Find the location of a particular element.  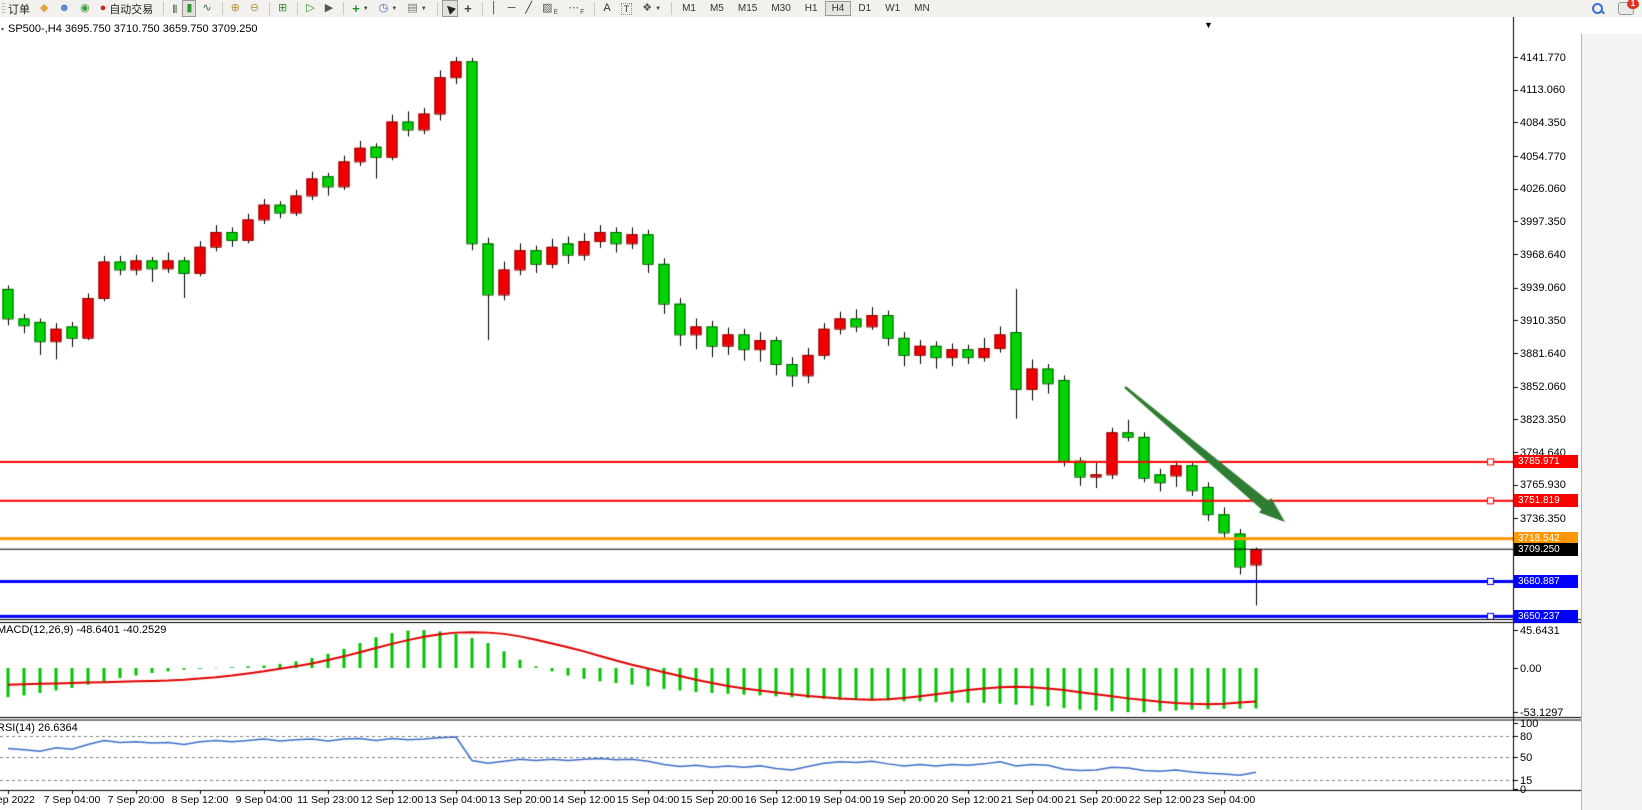

chat-icon: 1 is located at coordinates (1628, 7).